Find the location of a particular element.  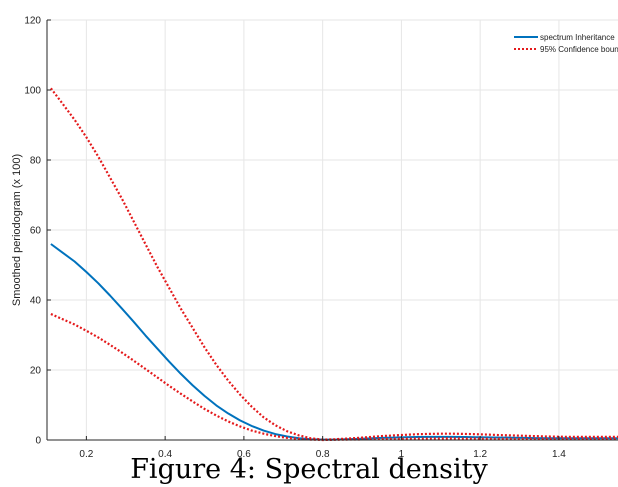

y-ticks: 0 20 40 60 80 100 120 is located at coordinates (37, 231).